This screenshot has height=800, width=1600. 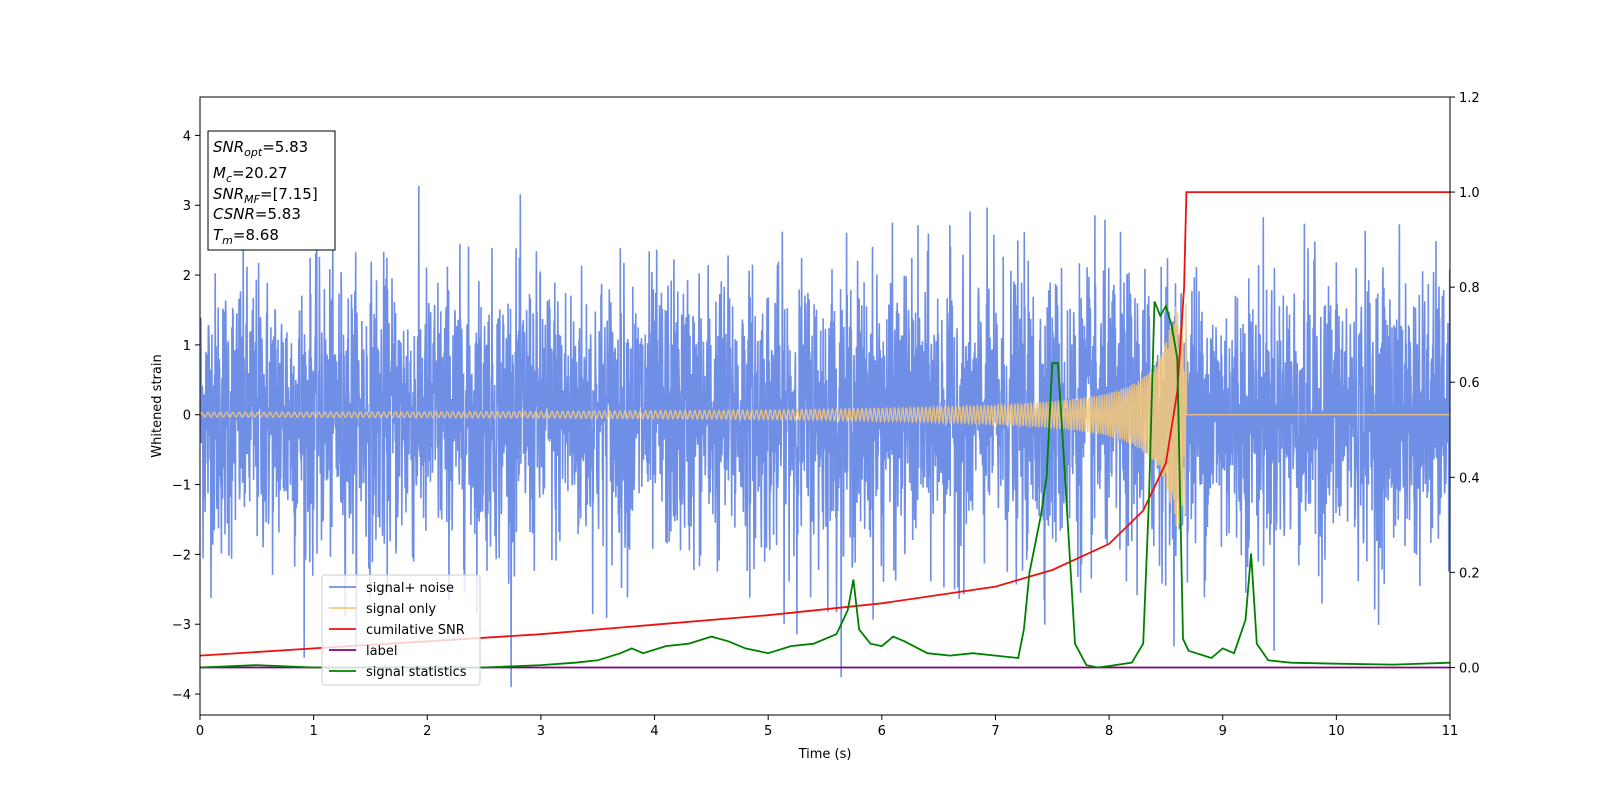 What do you see at coordinates (187, 276) in the screenshot?
I see `y-left-tick-label: 2` at bounding box center [187, 276].